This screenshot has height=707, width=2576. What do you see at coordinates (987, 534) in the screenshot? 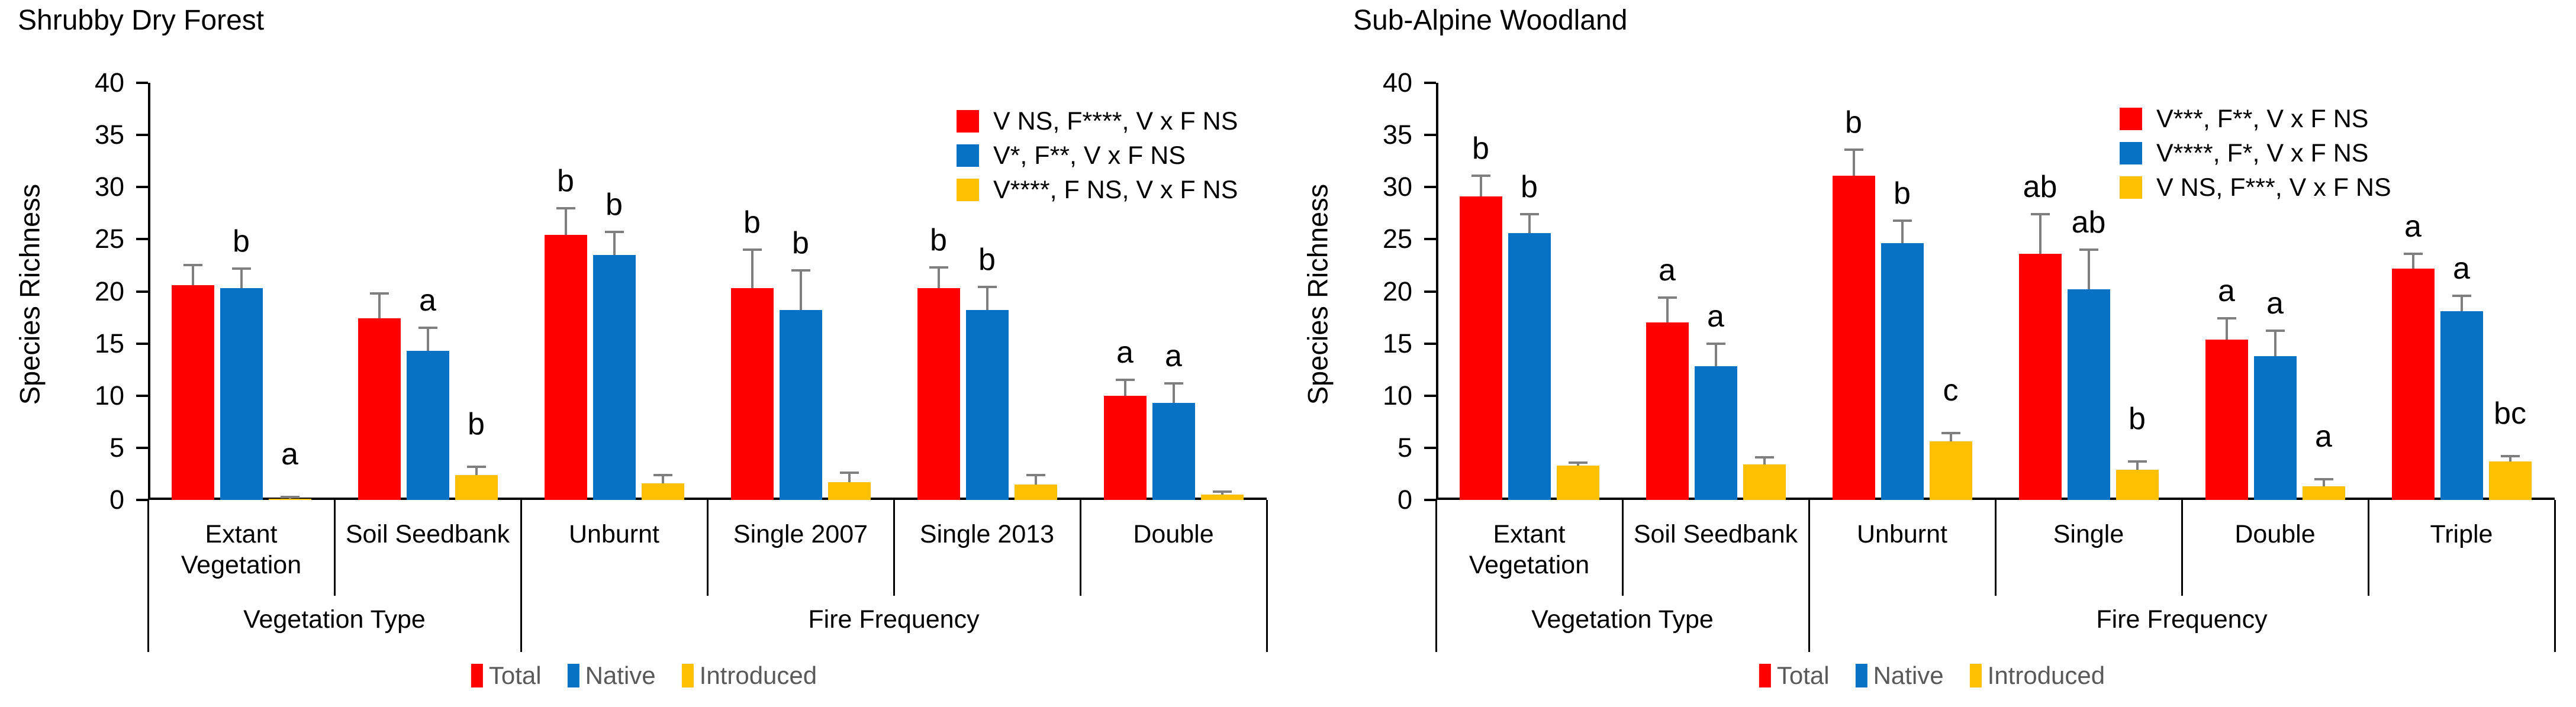
I see `category-label-single-2013: Single 2013` at bounding box center [987, 534].